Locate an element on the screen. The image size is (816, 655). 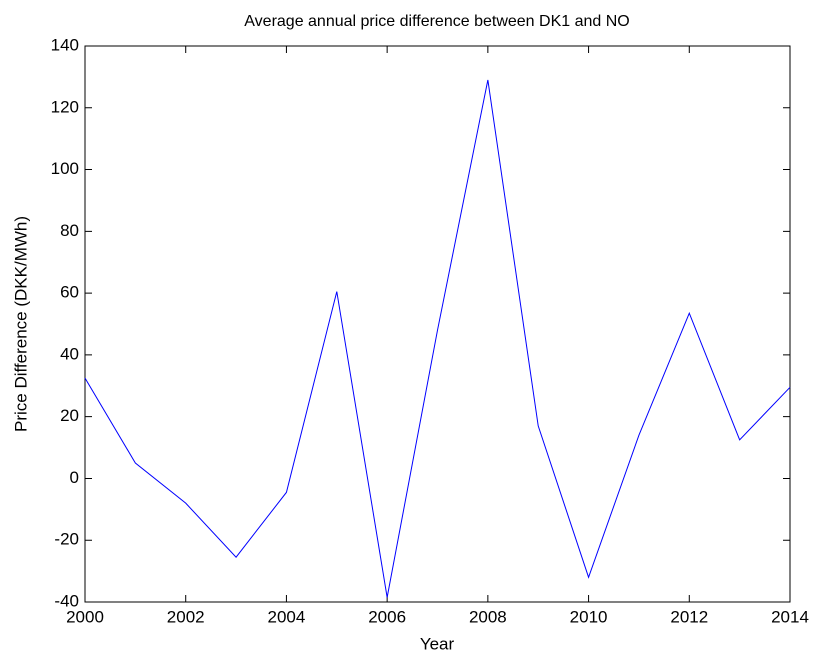
y-tick-label: 120 is located at coordinates (65, 106).